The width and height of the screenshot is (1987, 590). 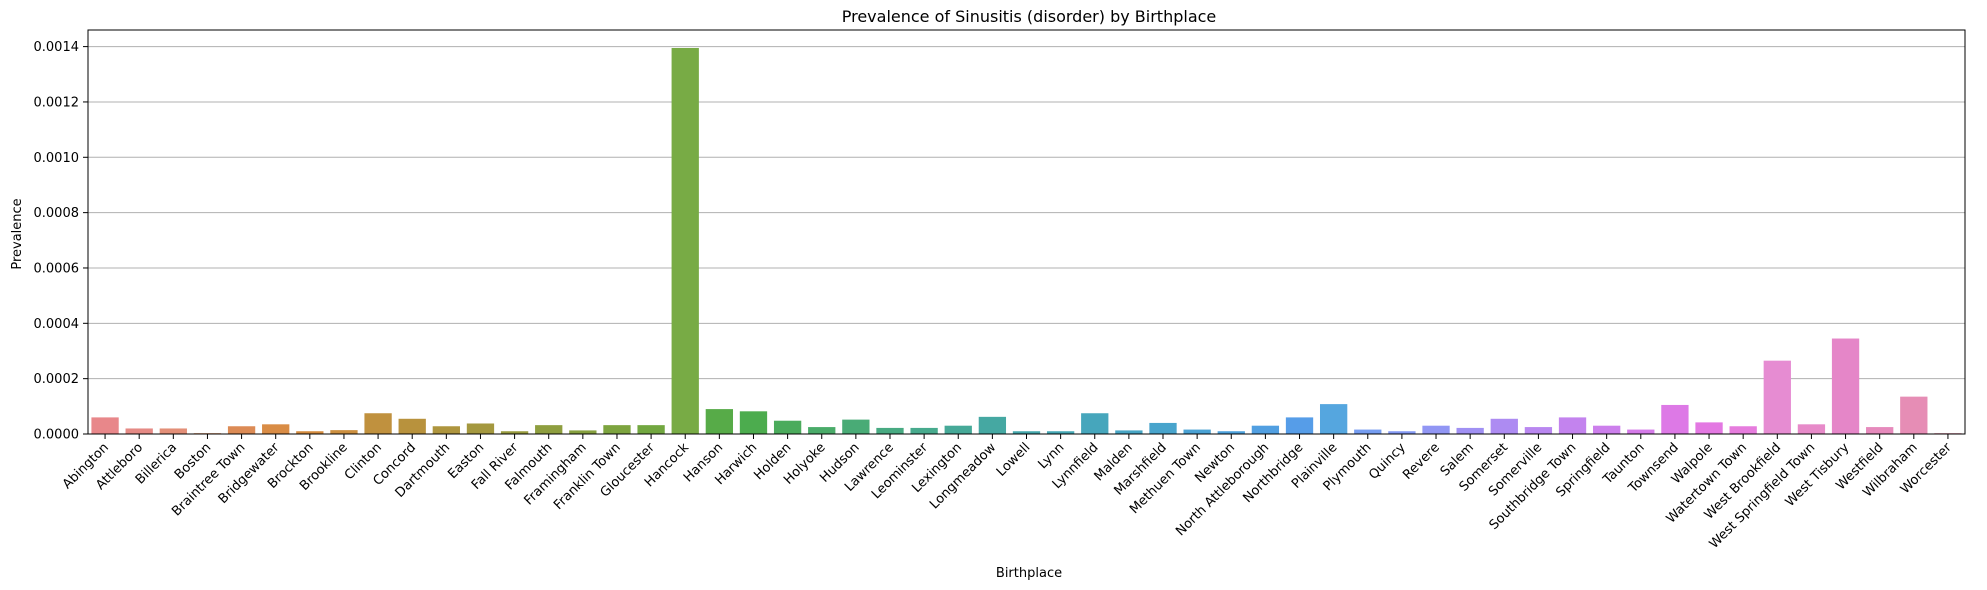 What do you see at coordinates (1538, 430) in the screenshot?
I see `bar-somerville` at bounding box center [1538, 430].